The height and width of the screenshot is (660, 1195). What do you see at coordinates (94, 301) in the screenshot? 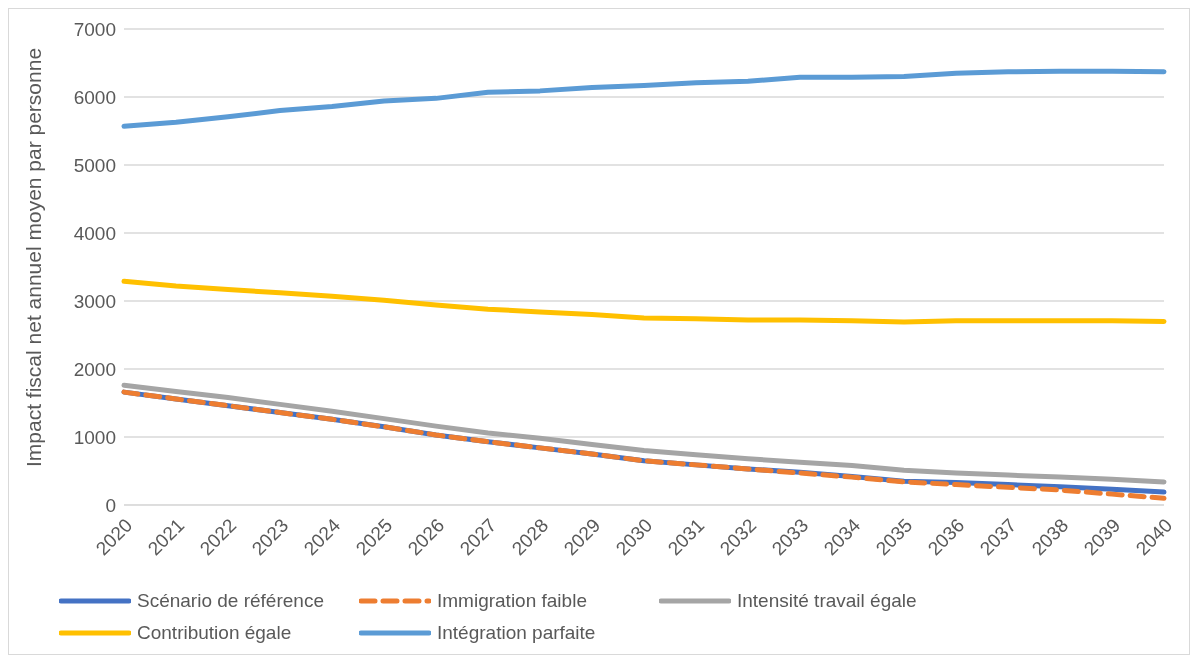
I see `y-tick-label: 3000` at bounding box center [94, 301].